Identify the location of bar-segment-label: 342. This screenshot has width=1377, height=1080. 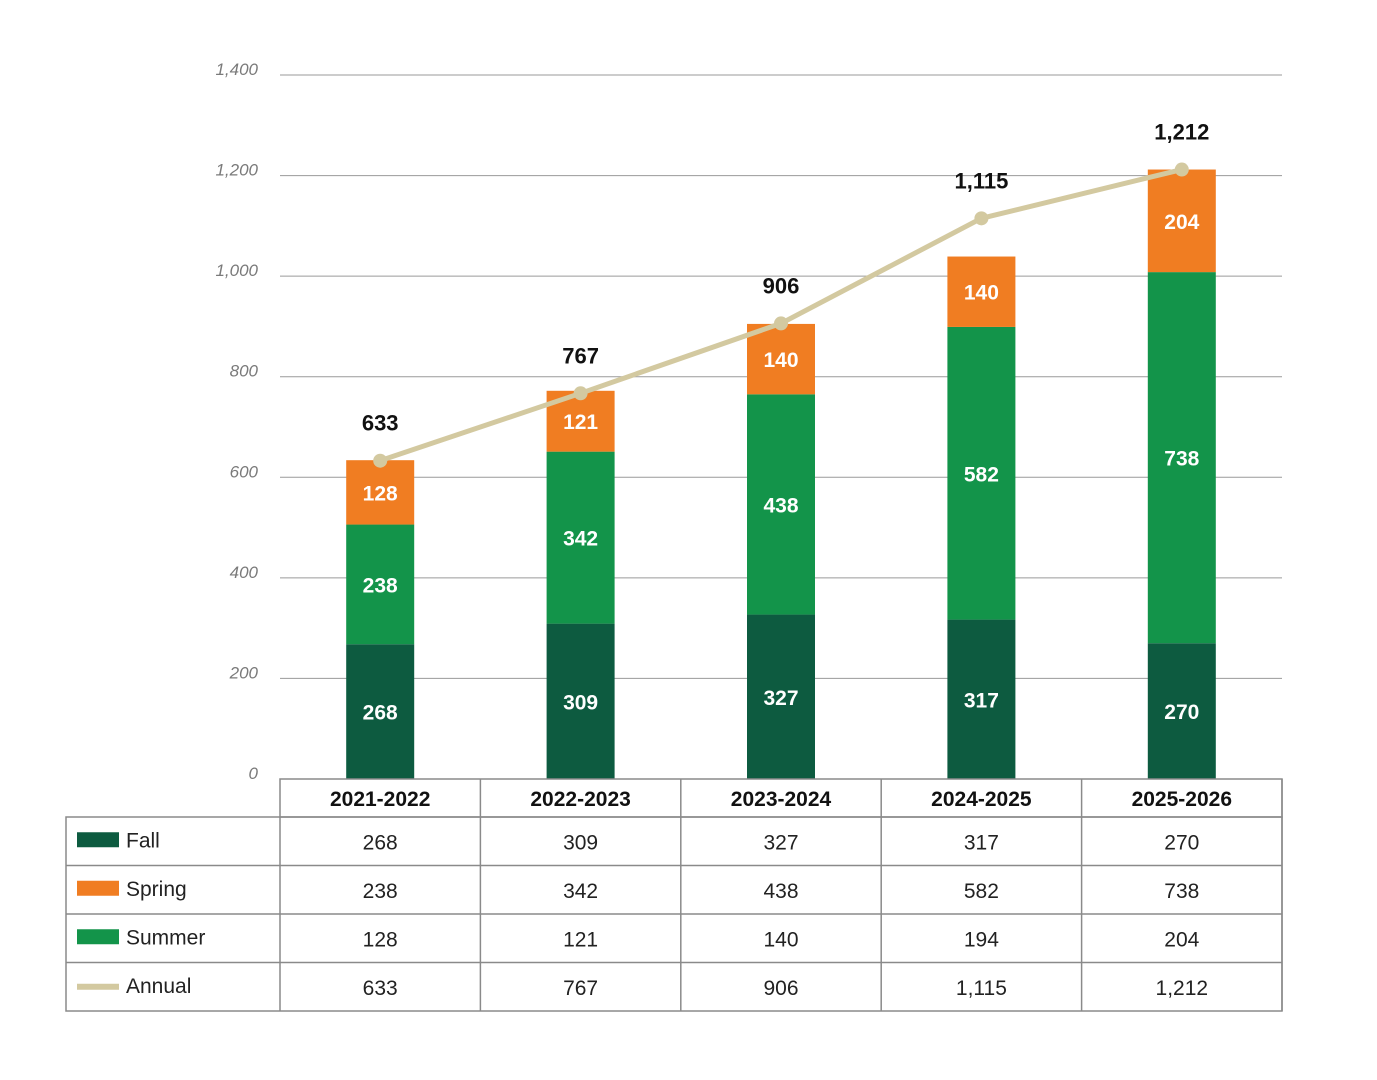
(580, 539).